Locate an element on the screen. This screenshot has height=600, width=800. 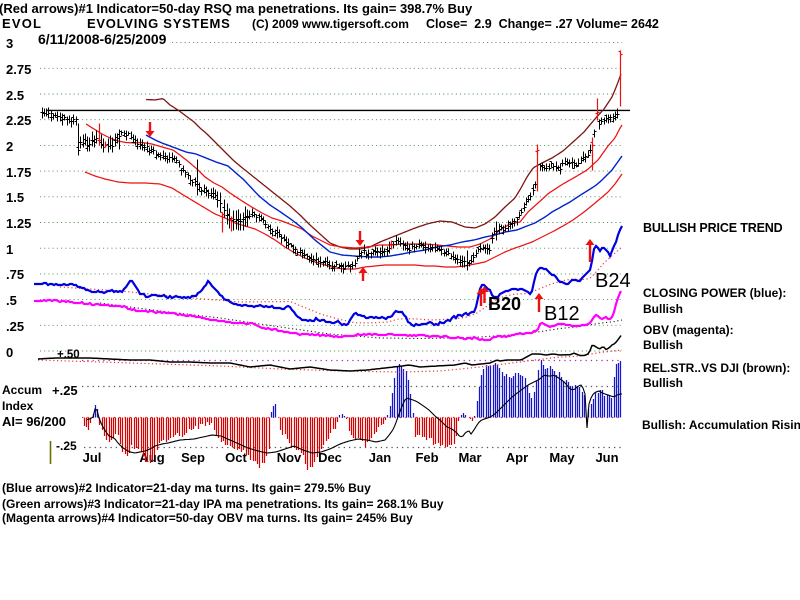
svg-text: Jul is located at coordinates (92, 457).